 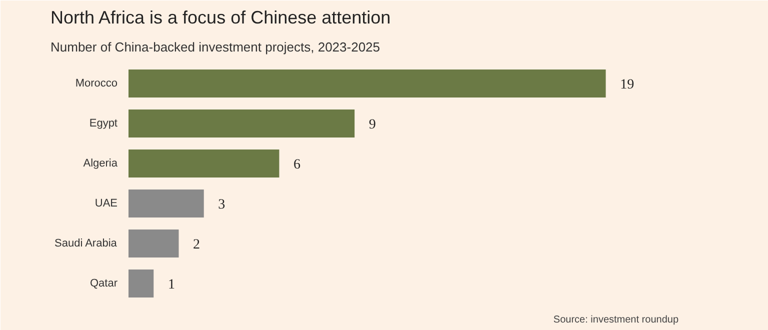 What do you see at coordinates (196, 245) in the screenshot?
I see `data-label: 2` at bounding box center [196, 245].